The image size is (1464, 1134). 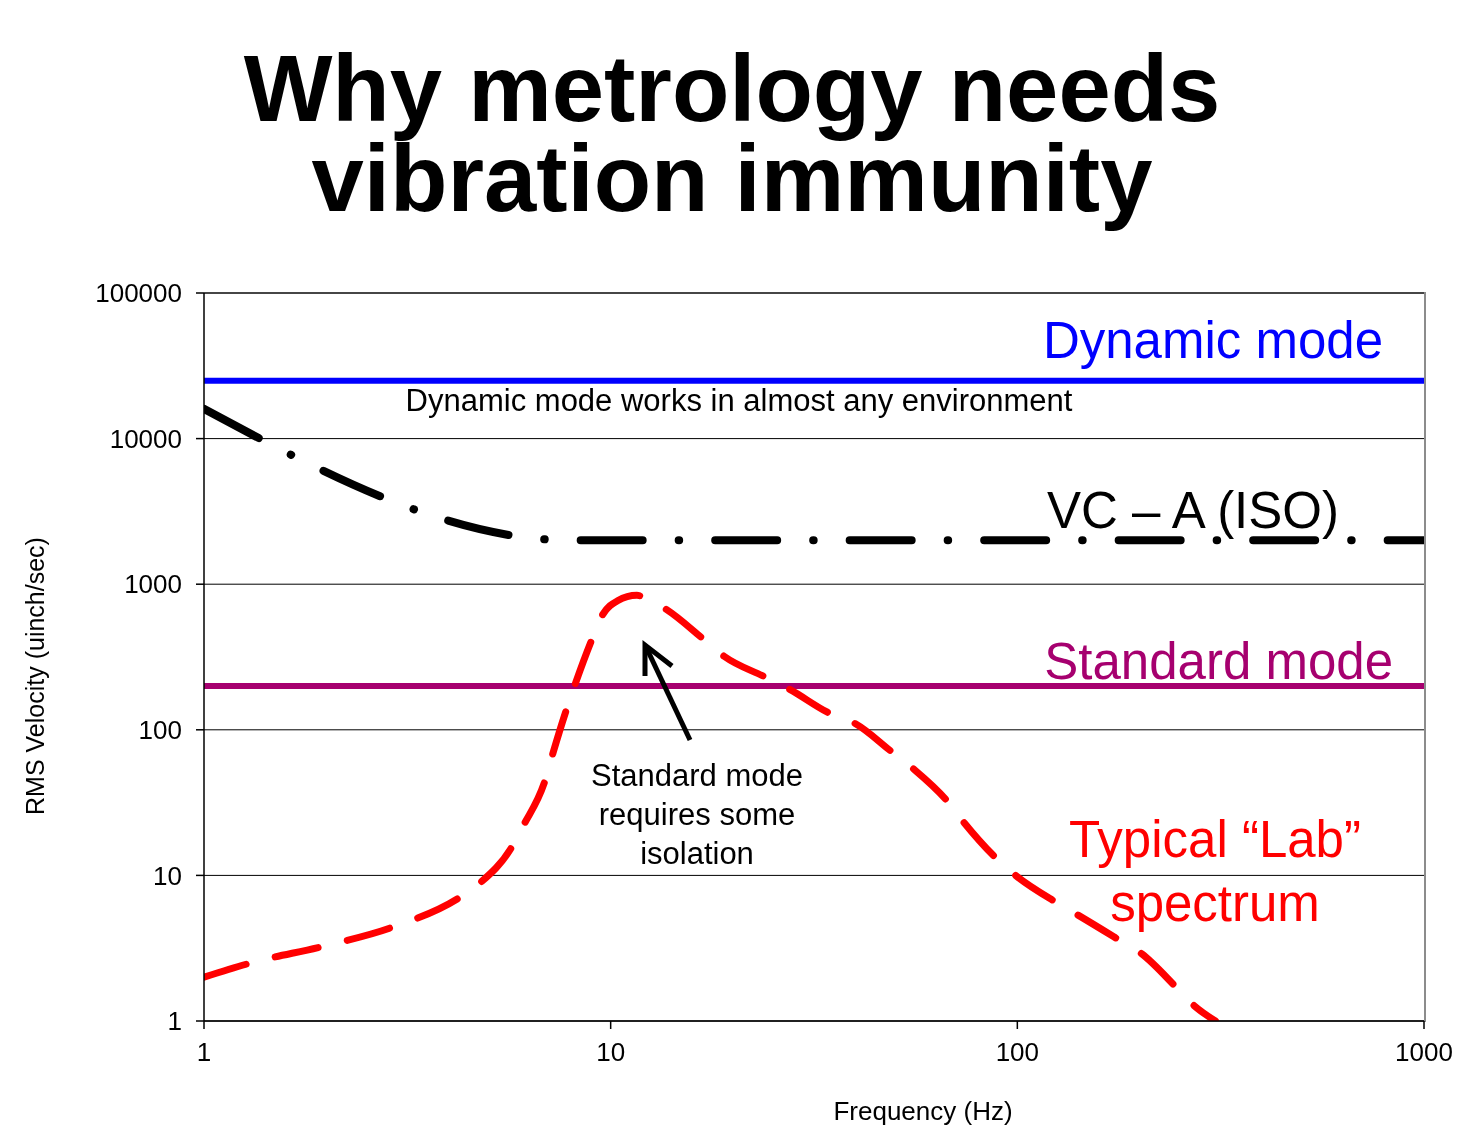 What do you see at coordinates (160, 730) in the screenshot?
I see `y-tick-label: 100` at bounding box center [160, 730].